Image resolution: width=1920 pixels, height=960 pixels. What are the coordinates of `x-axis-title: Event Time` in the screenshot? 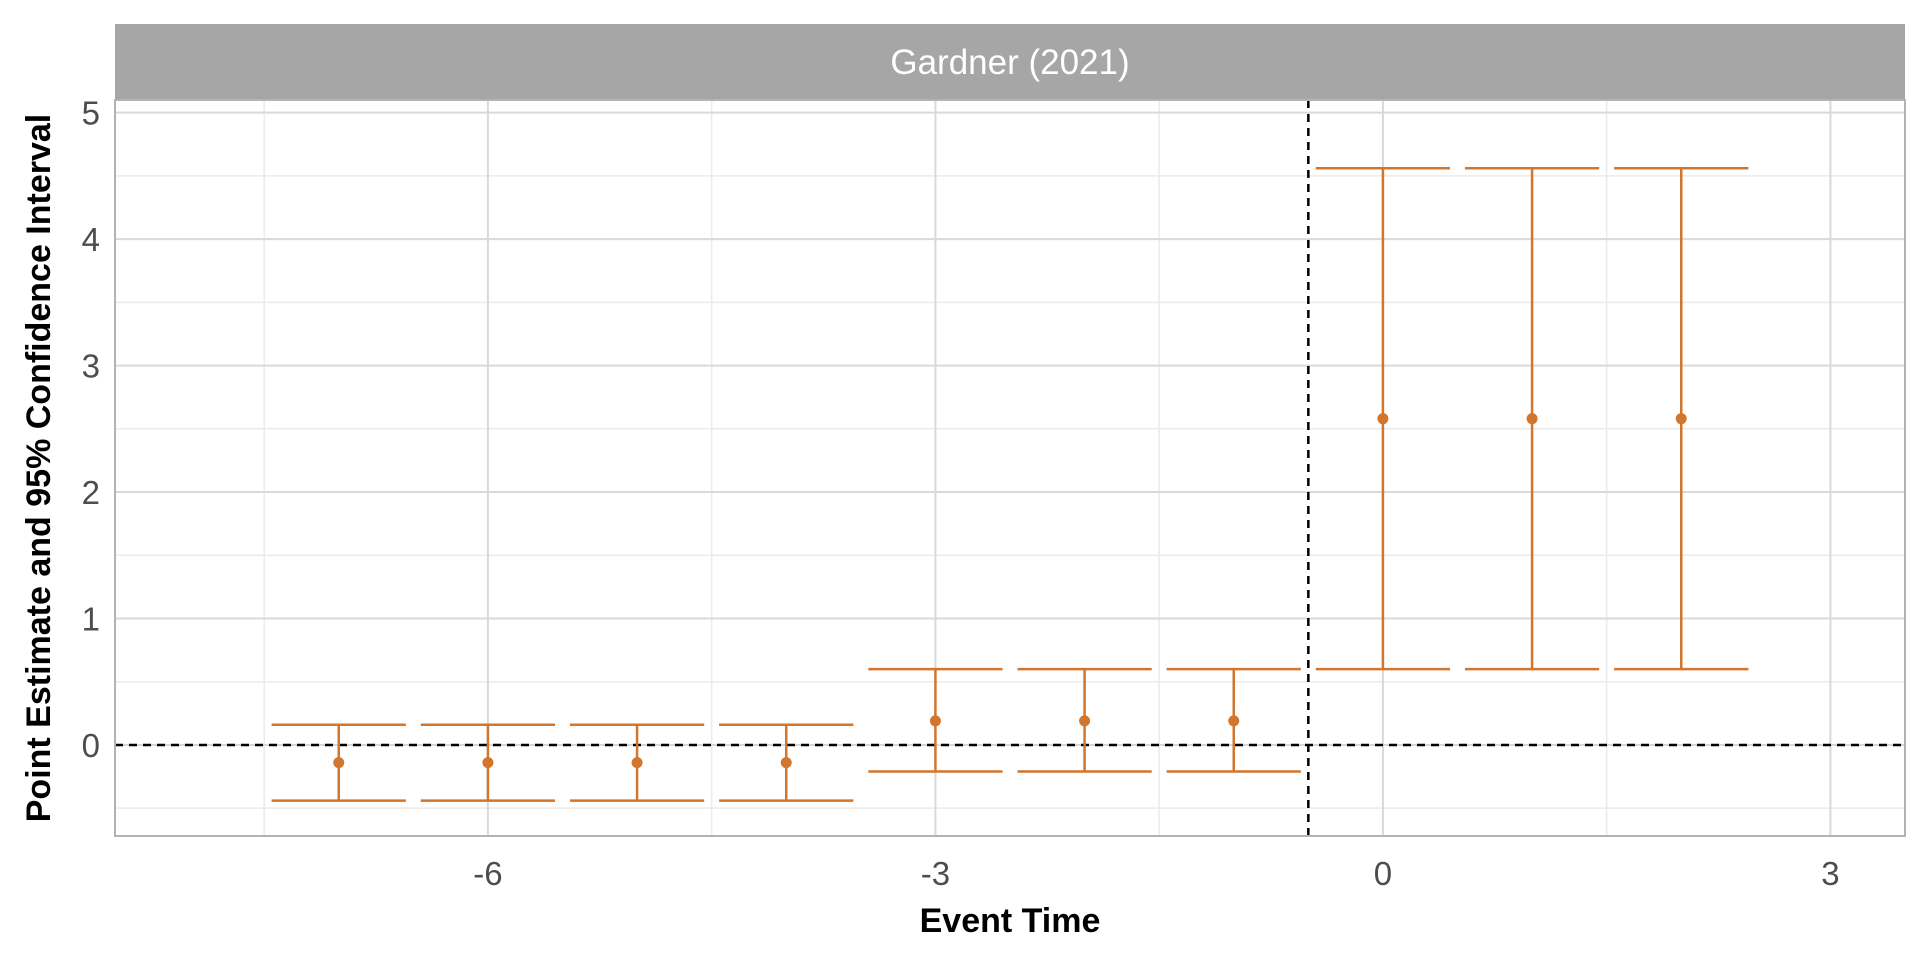 It's located at (1010, 921).